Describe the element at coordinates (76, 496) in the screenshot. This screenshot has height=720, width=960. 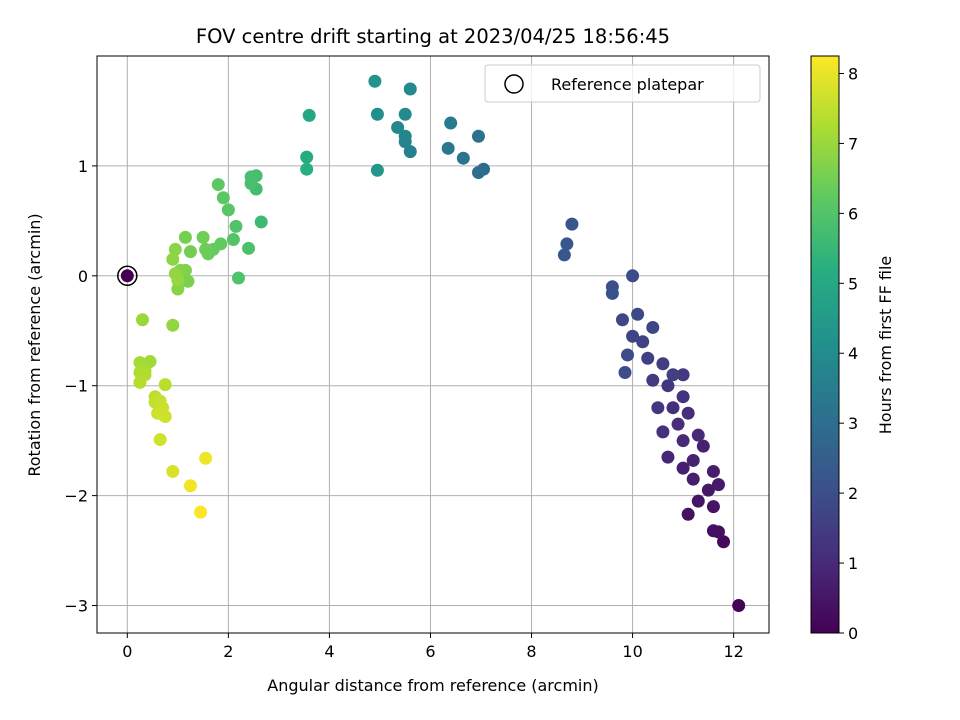
I see `y-tick-label: −2` at that location.